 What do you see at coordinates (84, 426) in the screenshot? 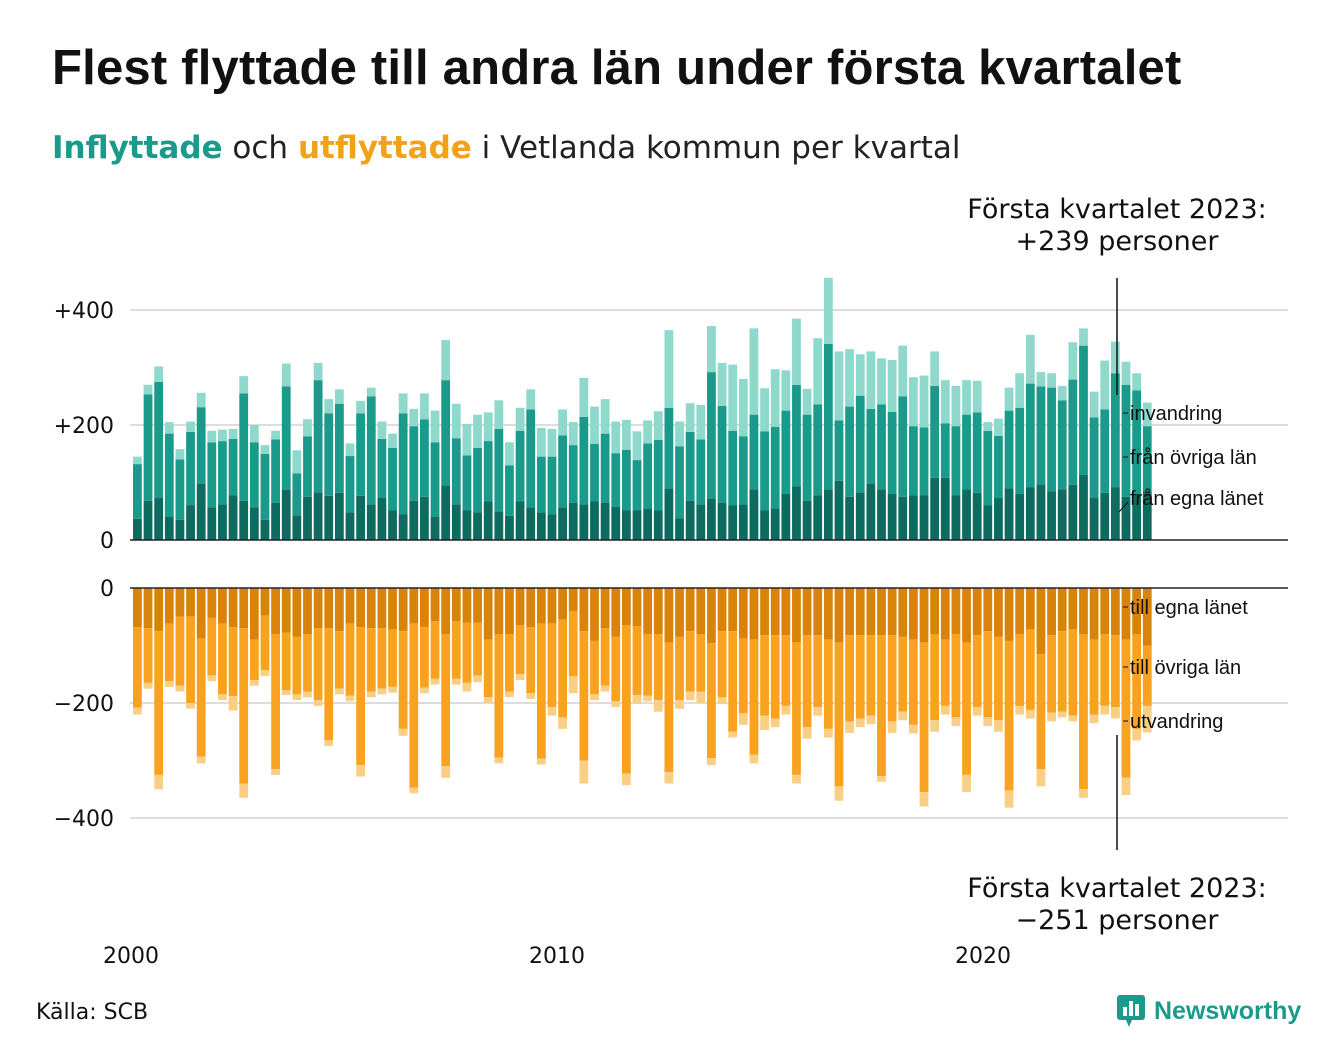
I see `y-tick-top-200: +200` at bounding box center [84, 426].